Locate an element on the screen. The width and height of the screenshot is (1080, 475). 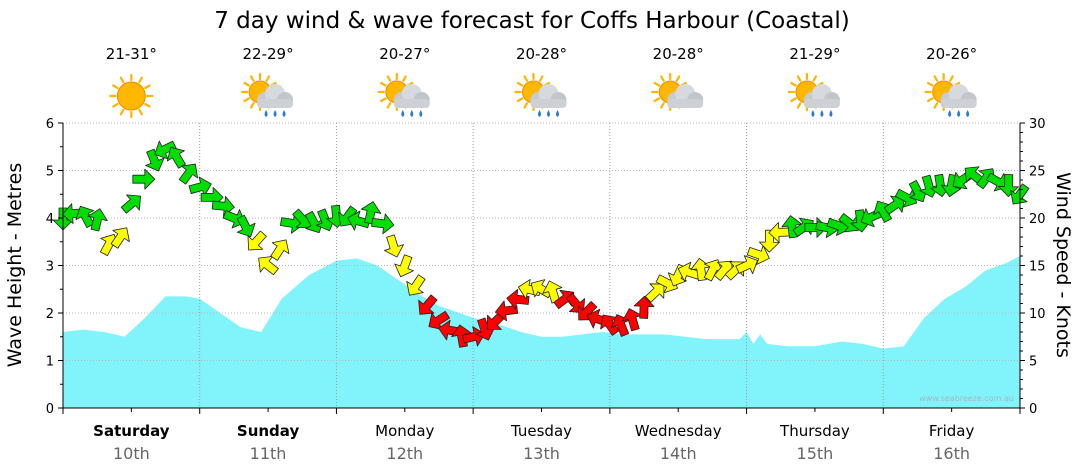
day-date-label: 11th is located at coordinates (268, 453).